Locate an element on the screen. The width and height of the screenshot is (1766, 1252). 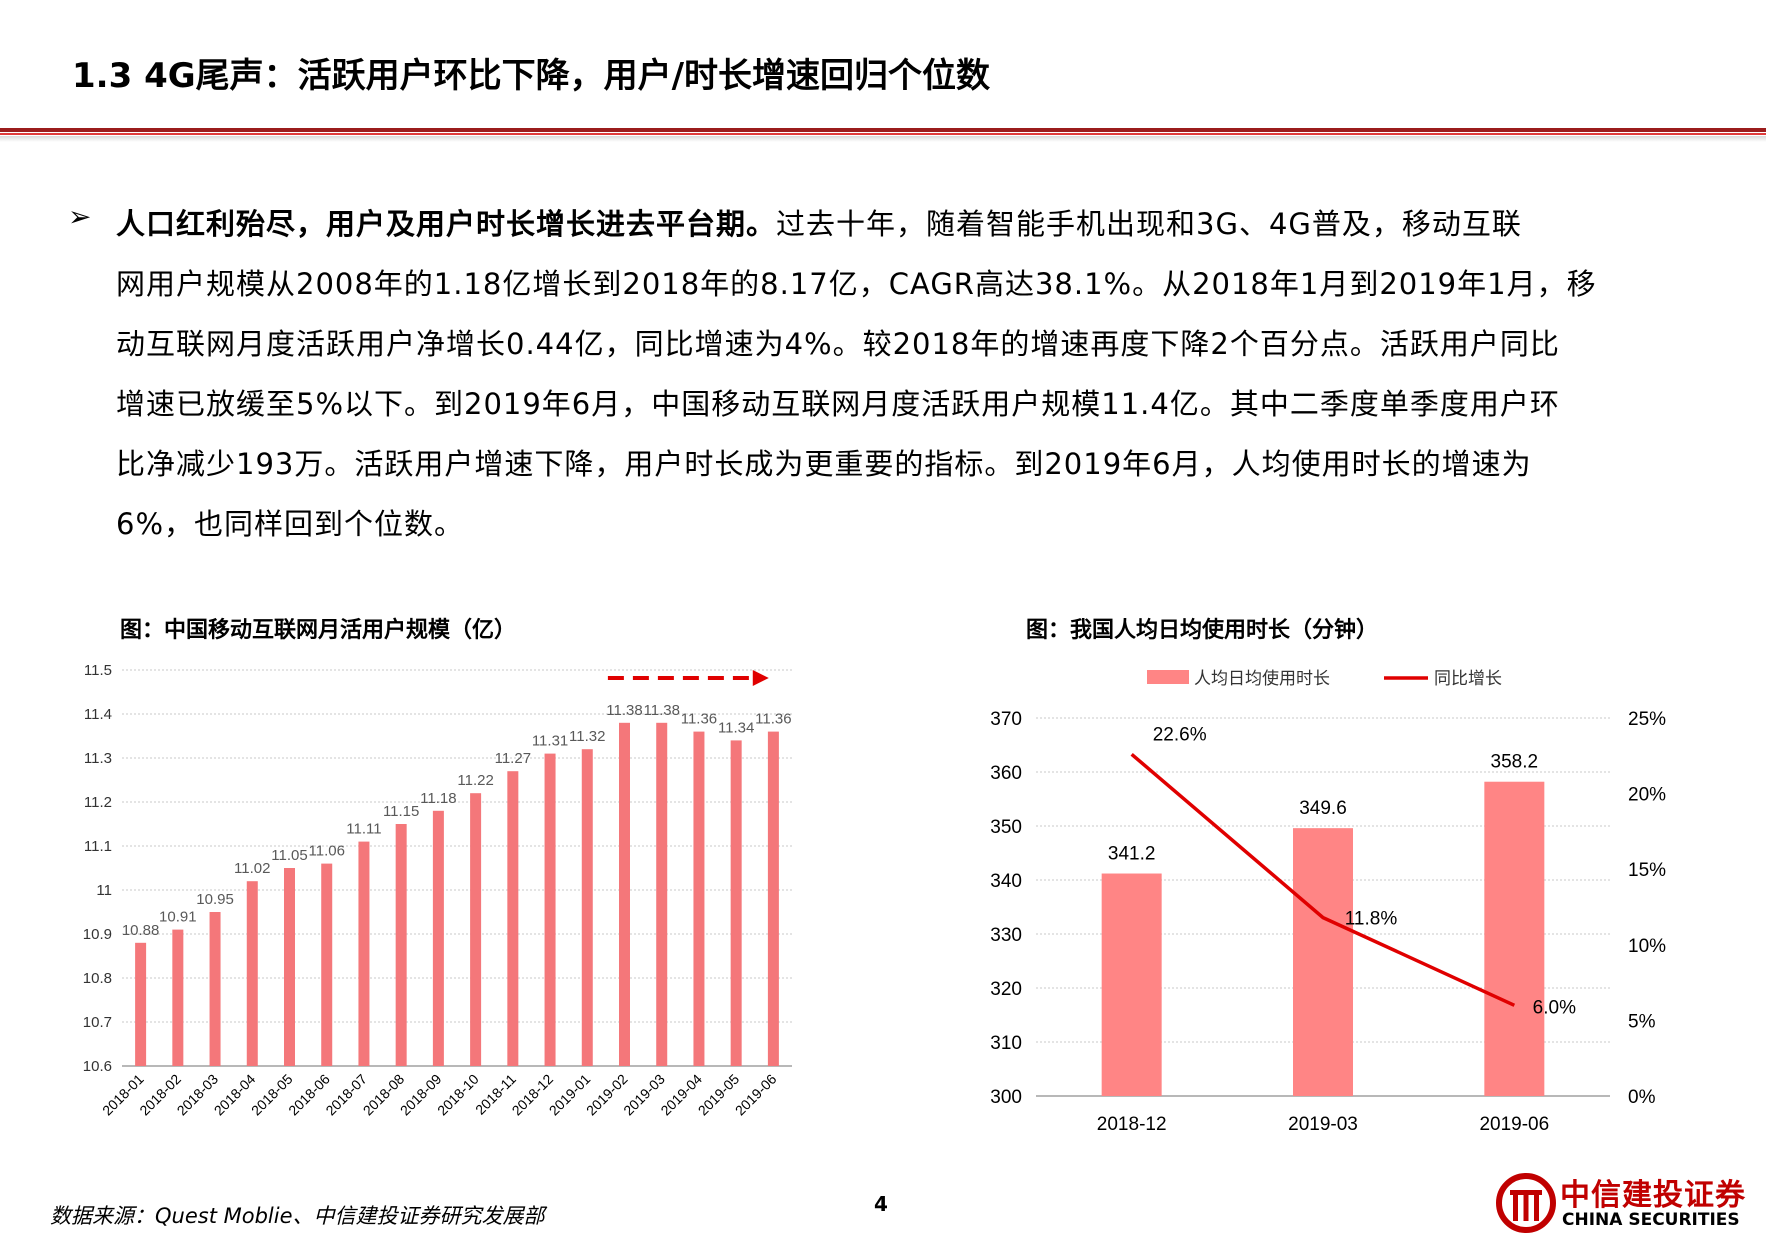
right-chart-title: 图：我国人均日均使用时长（分钟） is located at coordinates (1202, 630).